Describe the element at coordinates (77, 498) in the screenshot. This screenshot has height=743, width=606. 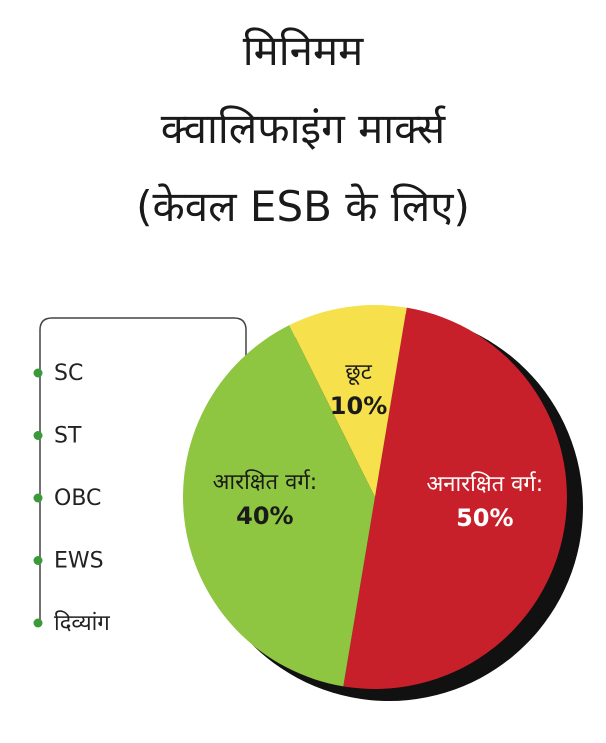
I see `list-item: OBC` at that location.